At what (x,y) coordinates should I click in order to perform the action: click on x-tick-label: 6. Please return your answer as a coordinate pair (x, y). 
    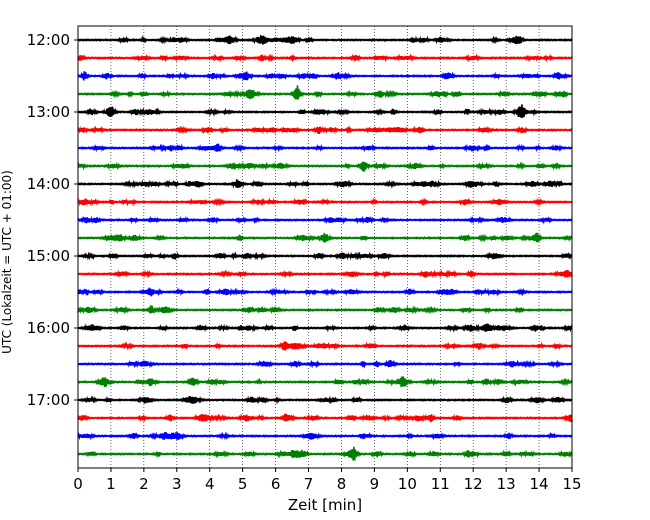
    Looking at the image, I should click on (276, 484).